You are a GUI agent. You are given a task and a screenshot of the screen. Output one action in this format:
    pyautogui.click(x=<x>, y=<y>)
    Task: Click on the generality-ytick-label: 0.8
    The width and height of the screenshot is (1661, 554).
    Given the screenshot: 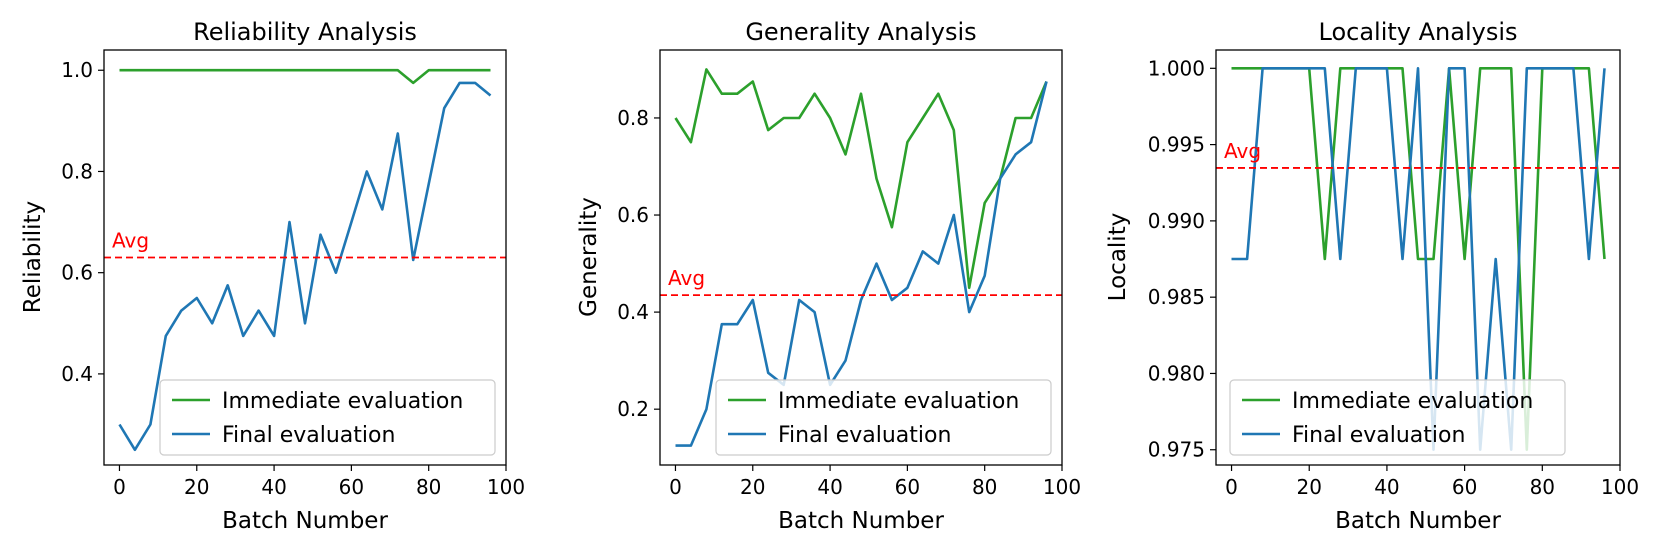 What is the action you would take?
    pyautogui.click(x=633, y=118)
    